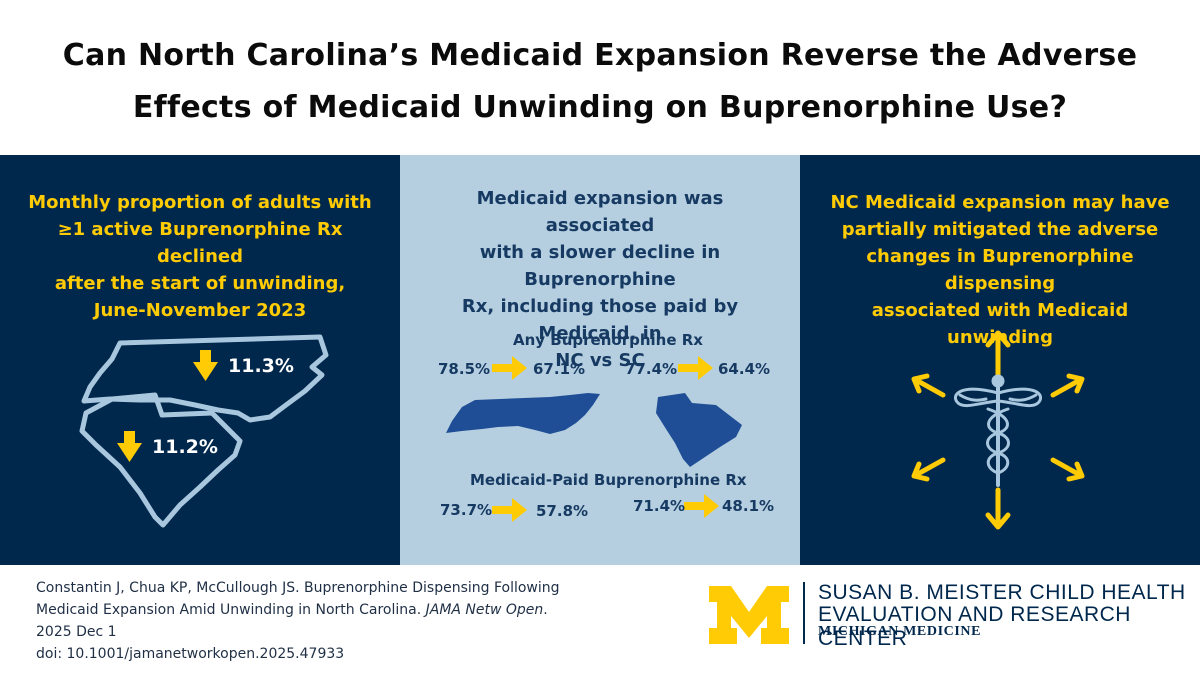  I want to click on citation-line-3: 2025 Dec 1, so click(76, 632).